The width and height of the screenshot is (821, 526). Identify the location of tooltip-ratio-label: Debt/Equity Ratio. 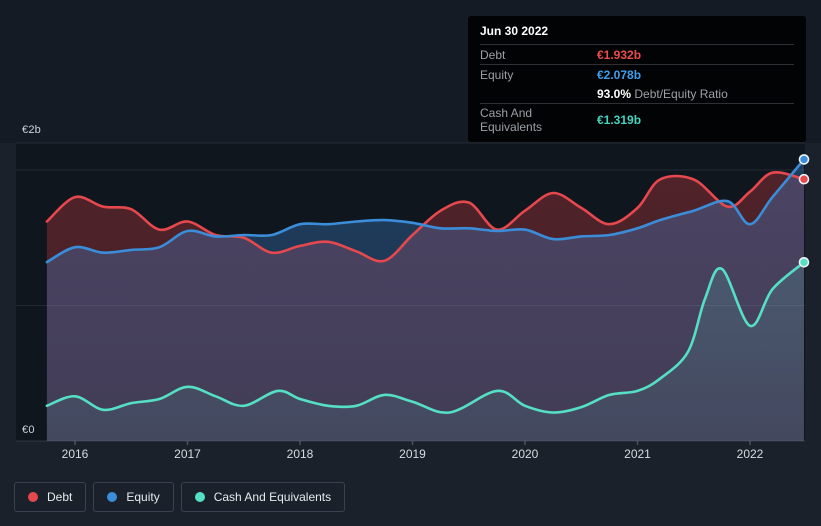
(681, 93).